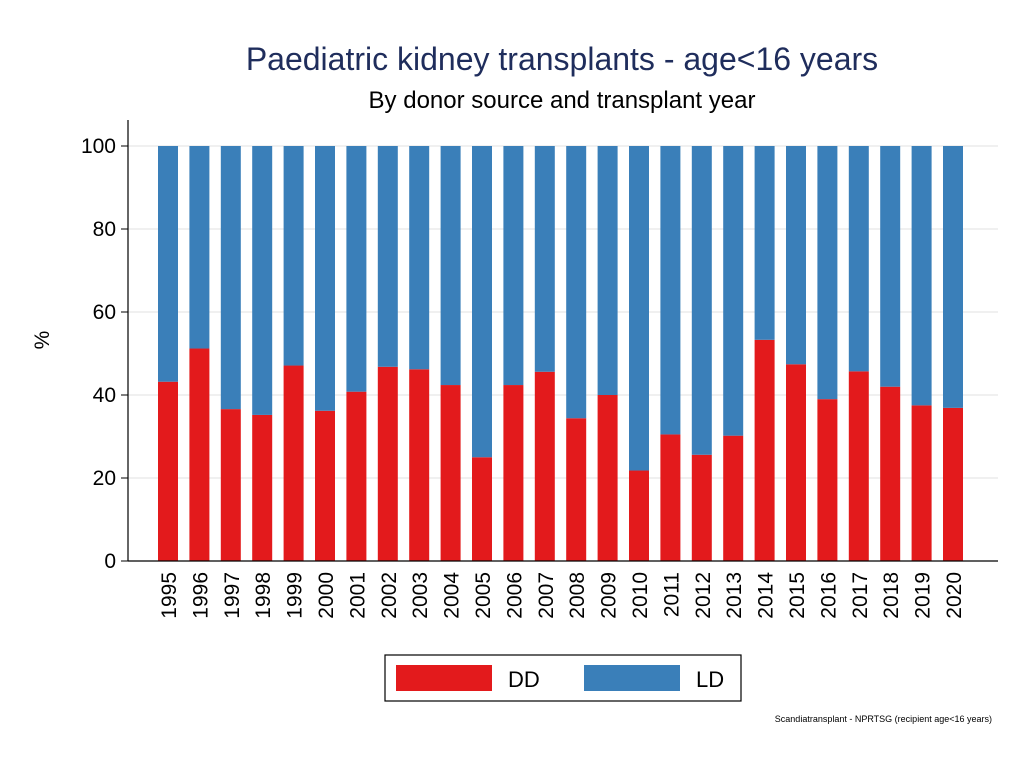 The height and width of the screenshot is (768, 1024). What do you see at coordinates (576, 489) in the screenshot?
I see `bar-dd-2008` at bounding box center [576, 489].